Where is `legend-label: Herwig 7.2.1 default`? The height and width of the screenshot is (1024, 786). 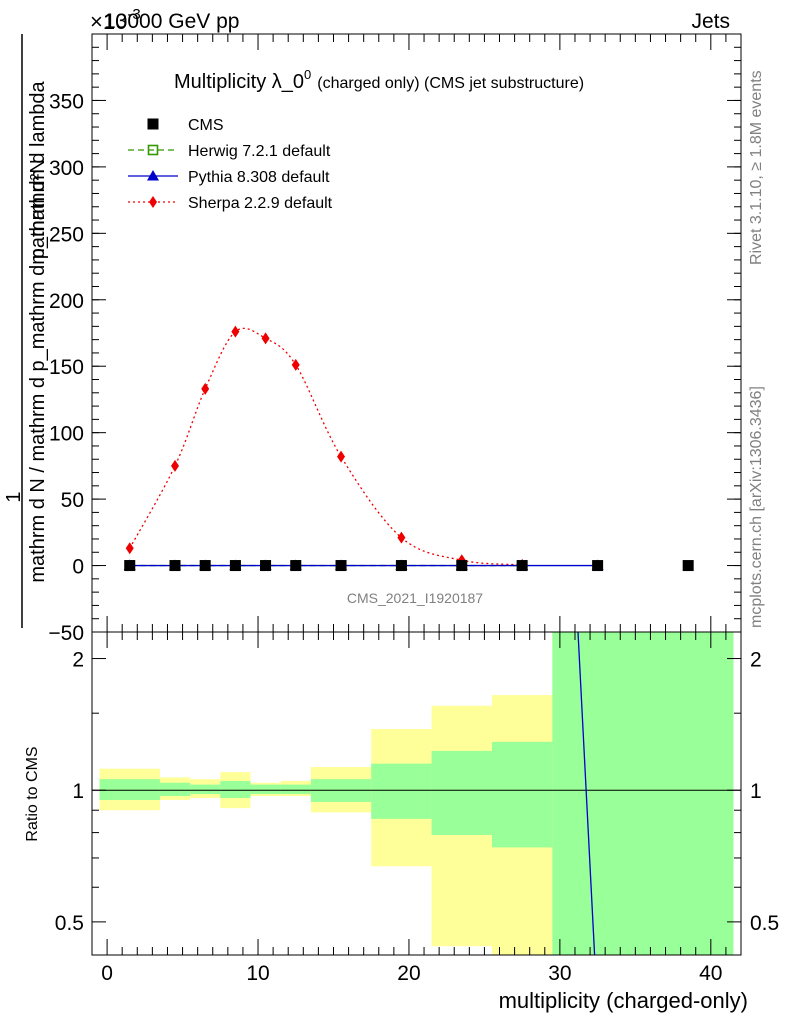 legend-label: Herwig 7.2.1 default is located at coordinates (259, 151).